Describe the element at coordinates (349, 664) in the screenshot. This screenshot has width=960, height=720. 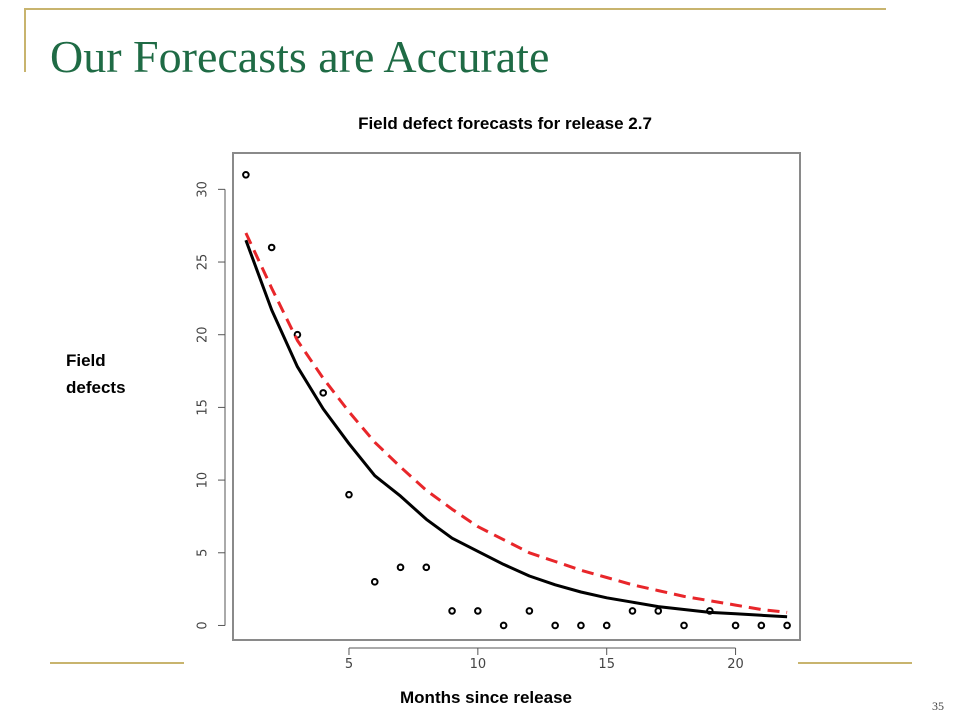
I see `x-tick-label: 5` at that location.